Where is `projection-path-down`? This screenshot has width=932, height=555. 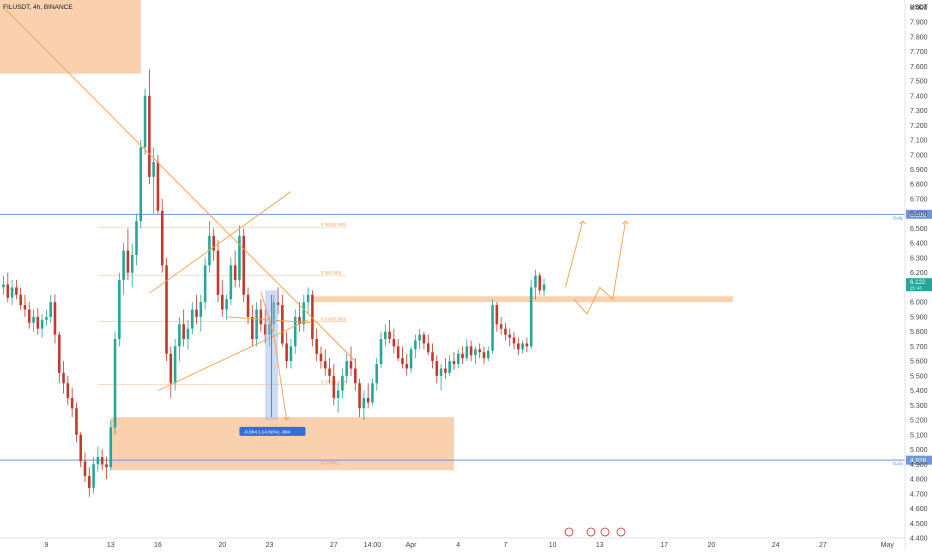 projection-path-down is located at coordinates (274, 356).